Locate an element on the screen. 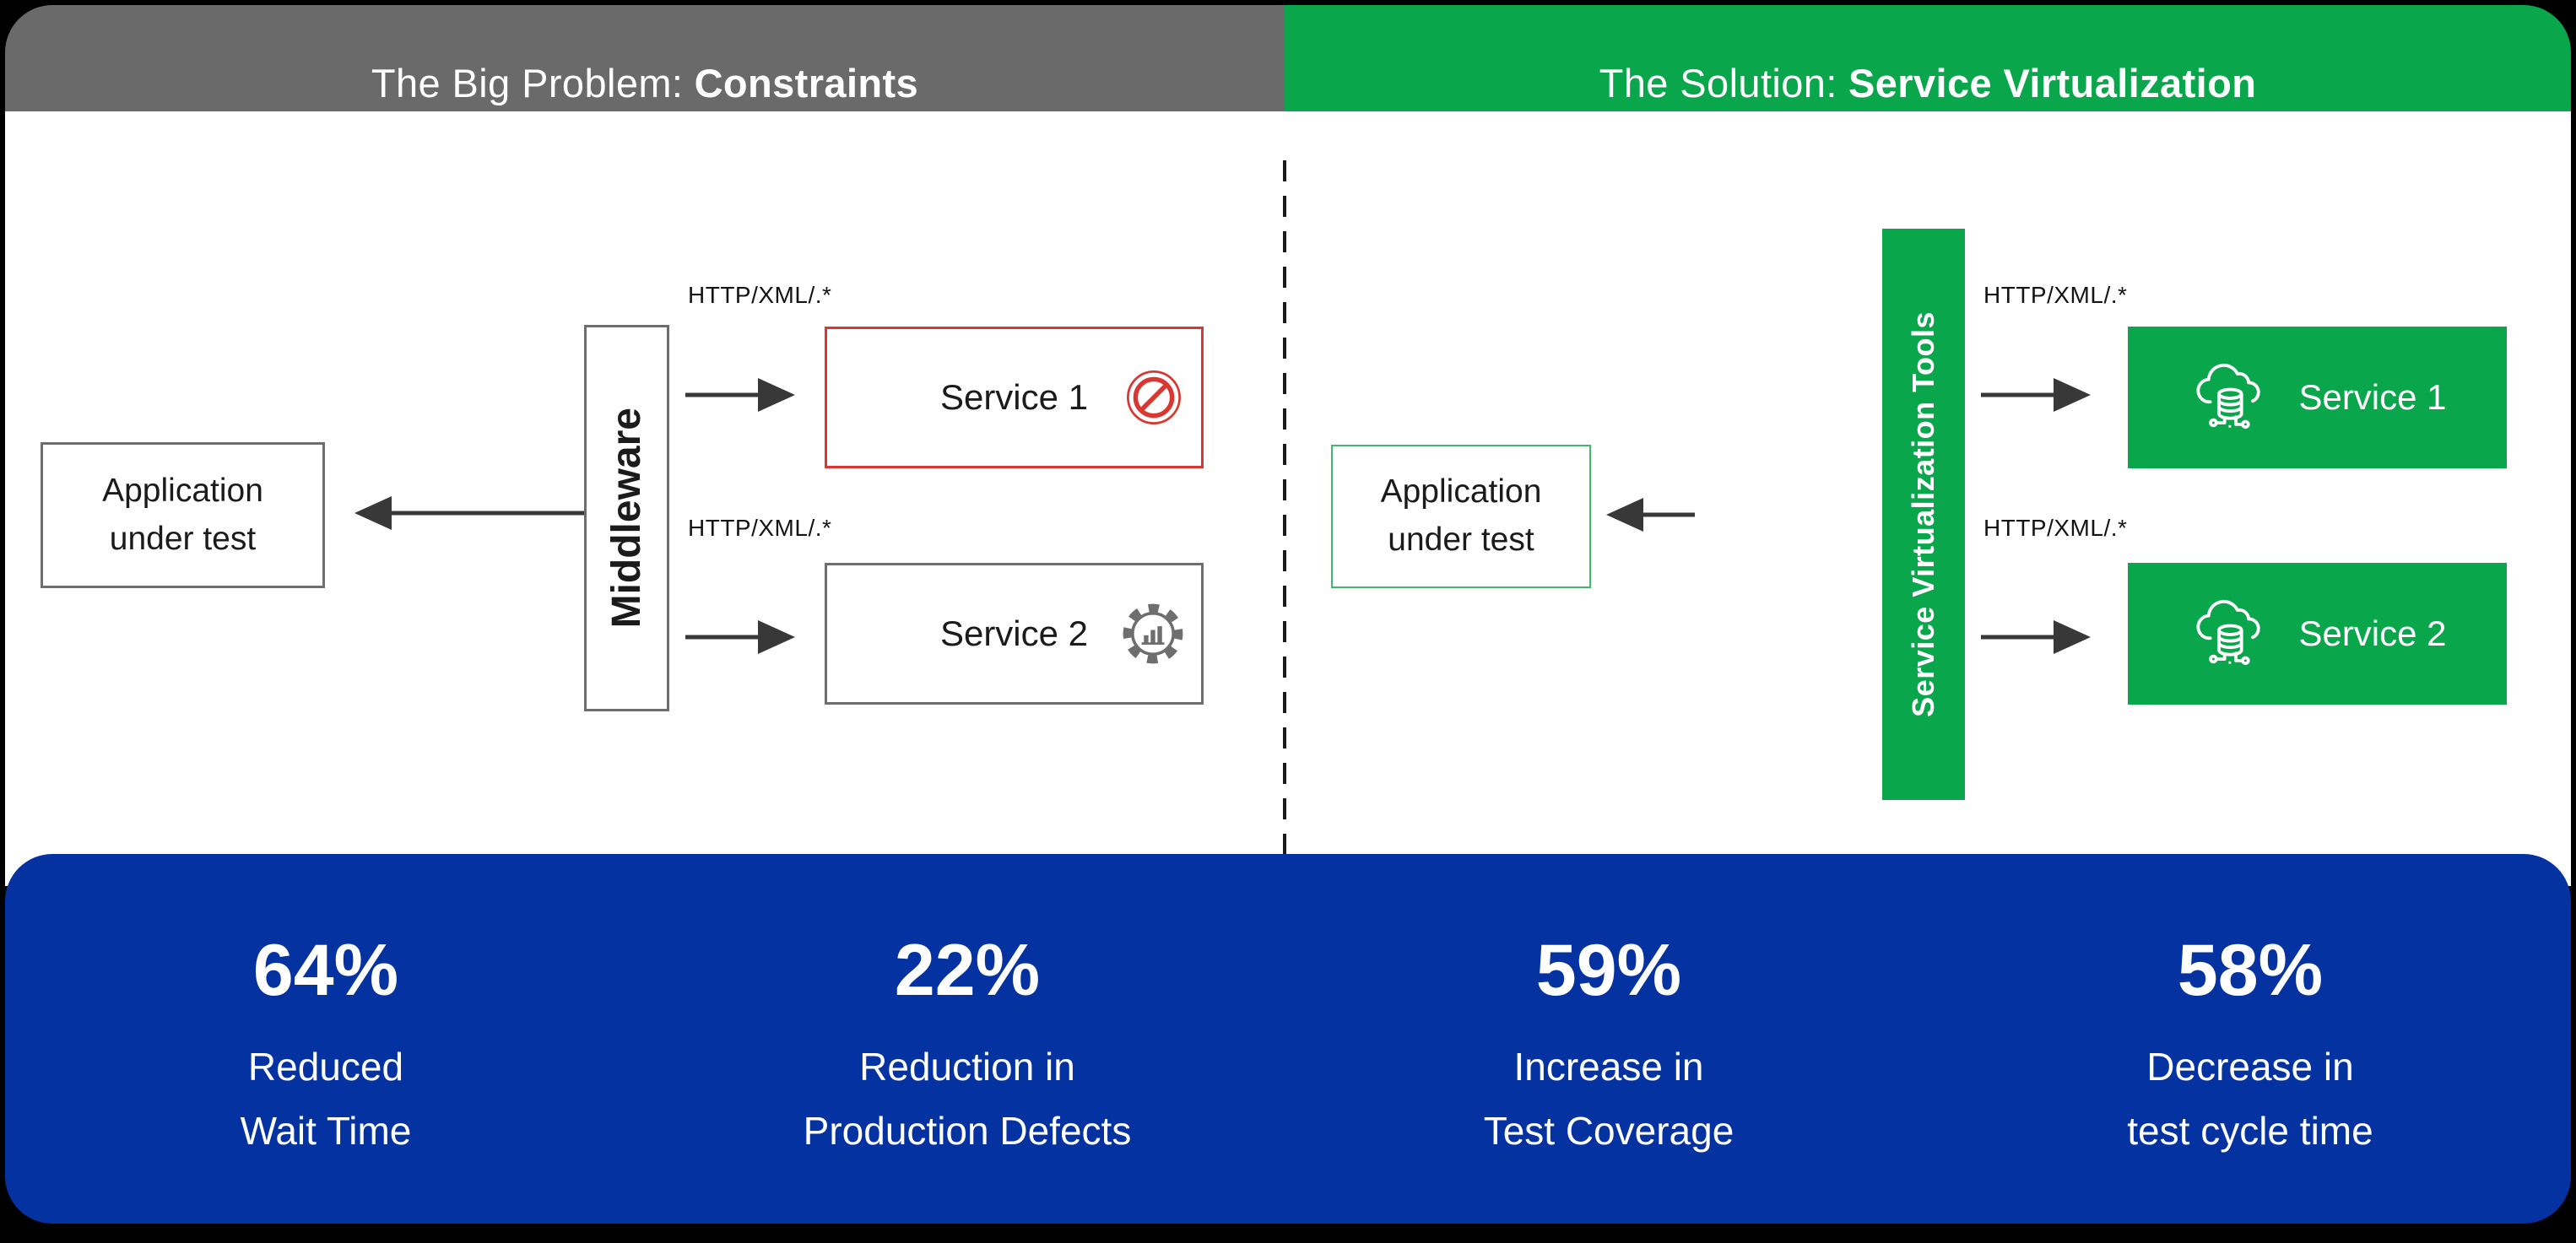 The width and height of the screenshot is (2576, 1243). protocol-label-problem-top: HTTP/XML/.* is located at coordinates (760, 295).